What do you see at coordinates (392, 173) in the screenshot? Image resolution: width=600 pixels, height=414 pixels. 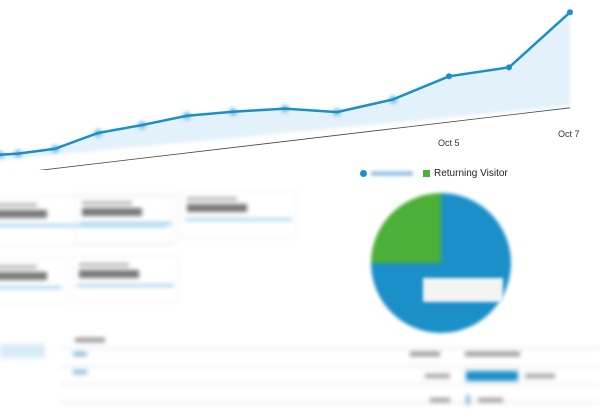 I see `legend-label-new-visitor` at bounding box center [392, 173].